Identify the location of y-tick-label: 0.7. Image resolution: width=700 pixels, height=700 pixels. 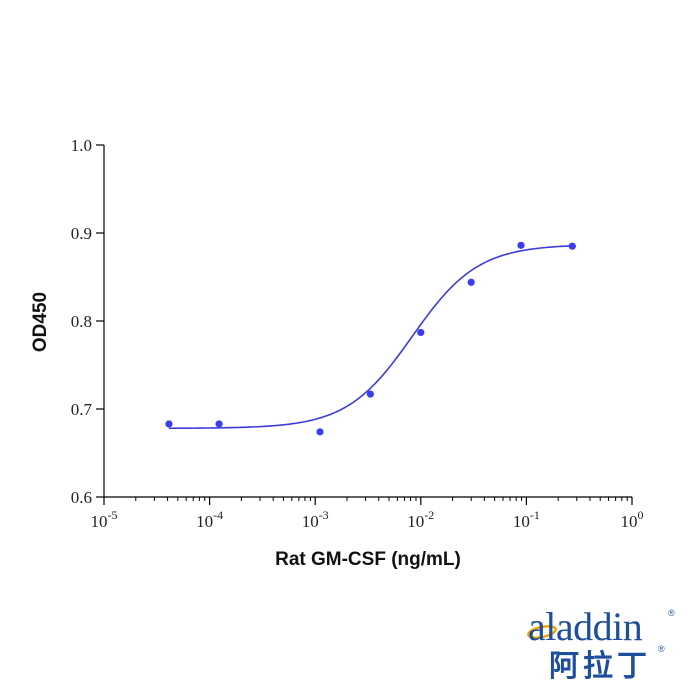
(82, 409).